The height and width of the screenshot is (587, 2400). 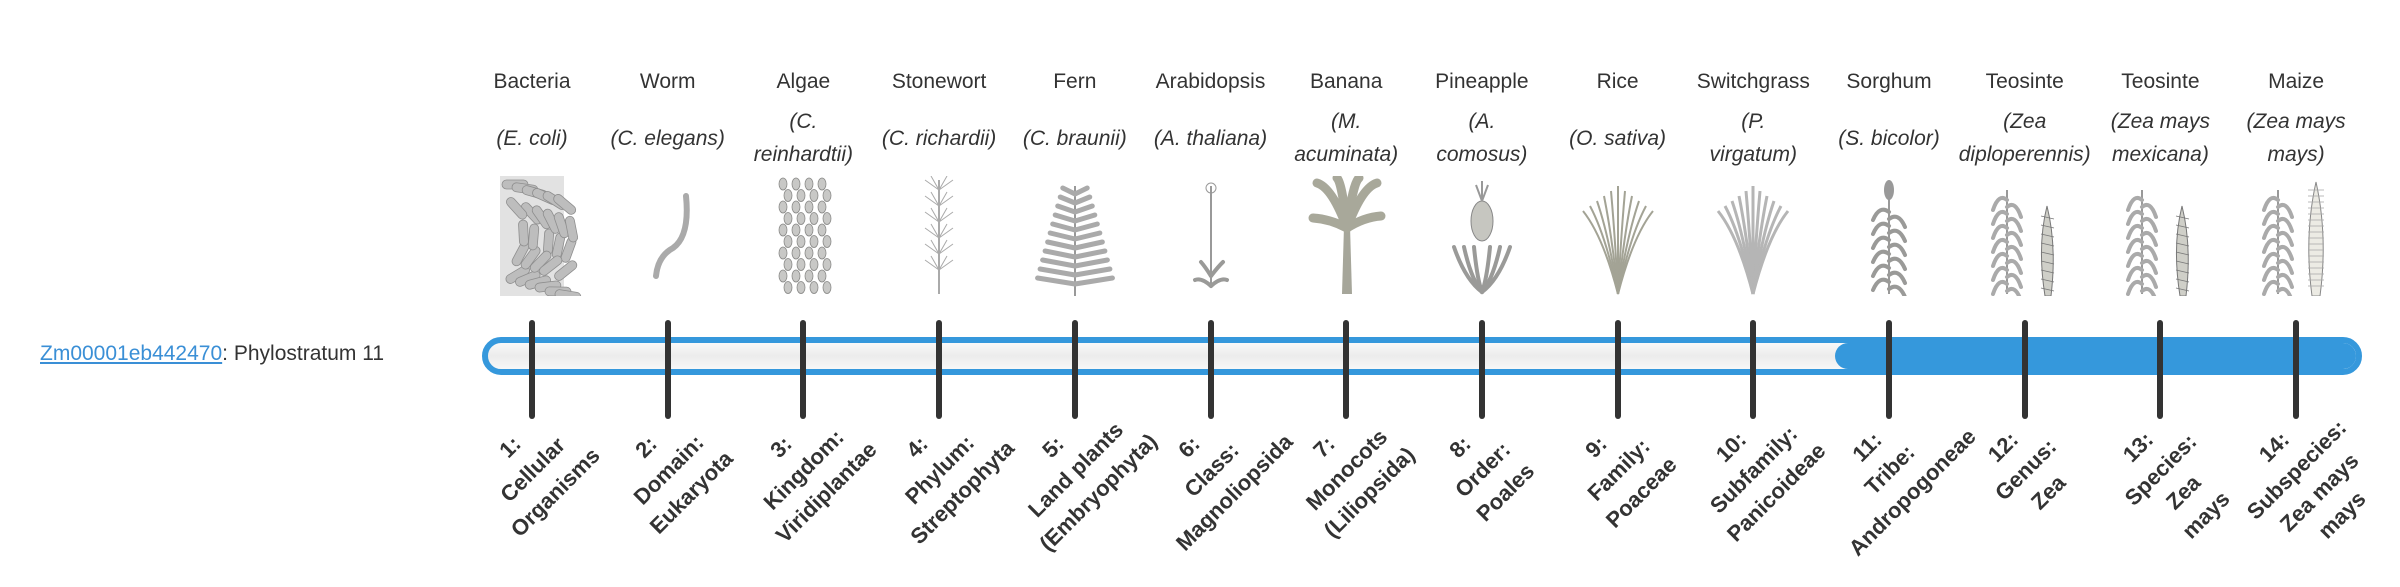 I want to click on organism-scientific-name: (A. comosus), so click(x=1482, y=138).